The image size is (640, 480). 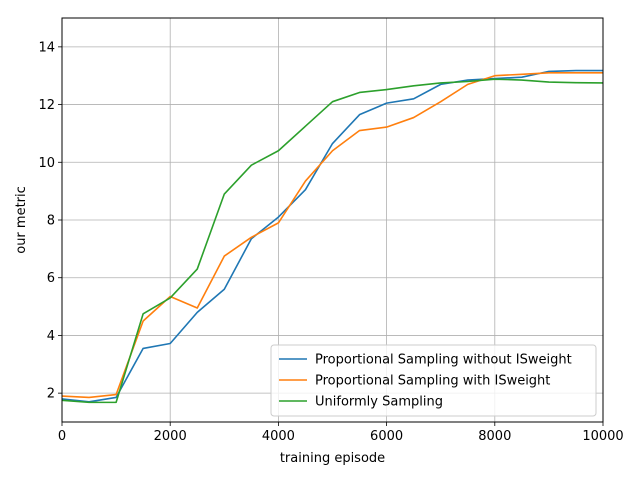 I want to click on x-tick-label: 2000, so click(x=170, y=436).